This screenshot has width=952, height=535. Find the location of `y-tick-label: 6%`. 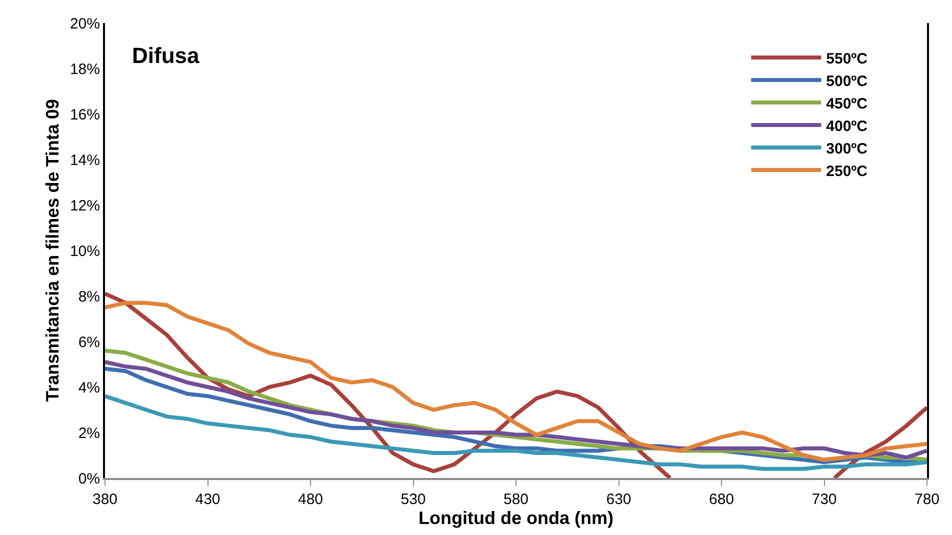

y-tick-label: 6% is located at coordinates (89, 342).